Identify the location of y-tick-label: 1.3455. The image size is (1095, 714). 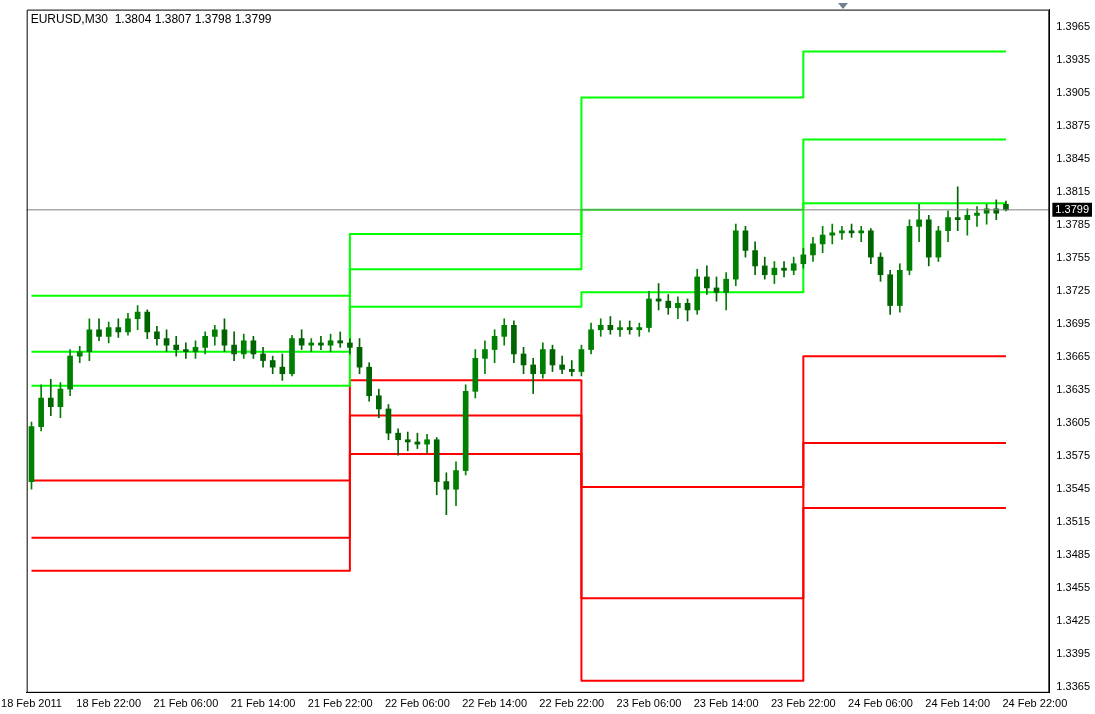
(1073, 587).